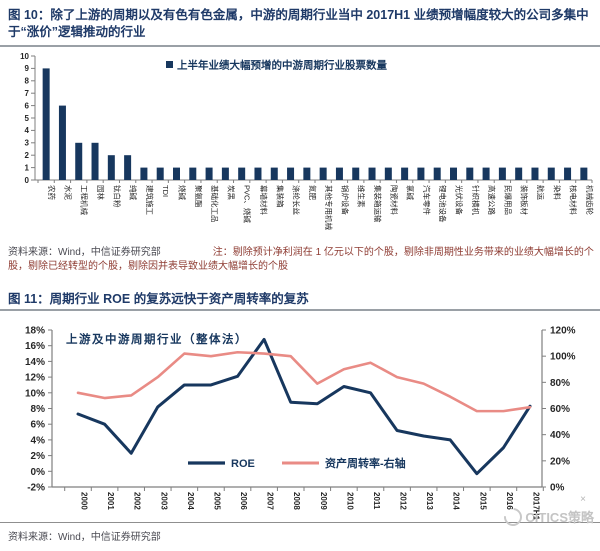 The height and width of the screenshot is (551, 600). Describe the element at coordinates (541, 192) in the screenshot. I see `bar-x-label: 航运` at that location.